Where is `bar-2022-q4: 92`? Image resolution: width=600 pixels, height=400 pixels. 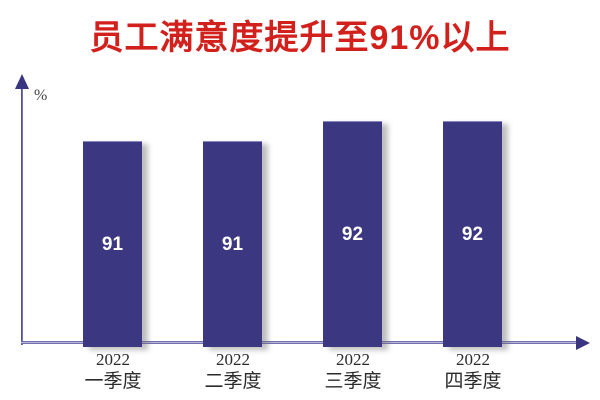
bar-2022-q4: 92 is located at coordinates (472, 234).